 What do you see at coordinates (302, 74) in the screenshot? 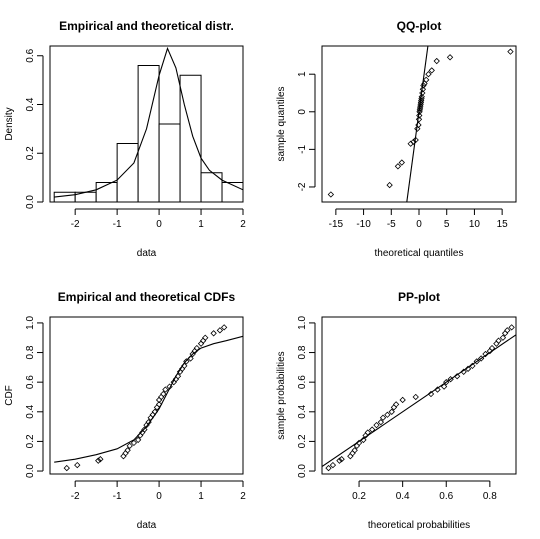
I see `y-tick-label: 1` at bounding box center [302, 74].